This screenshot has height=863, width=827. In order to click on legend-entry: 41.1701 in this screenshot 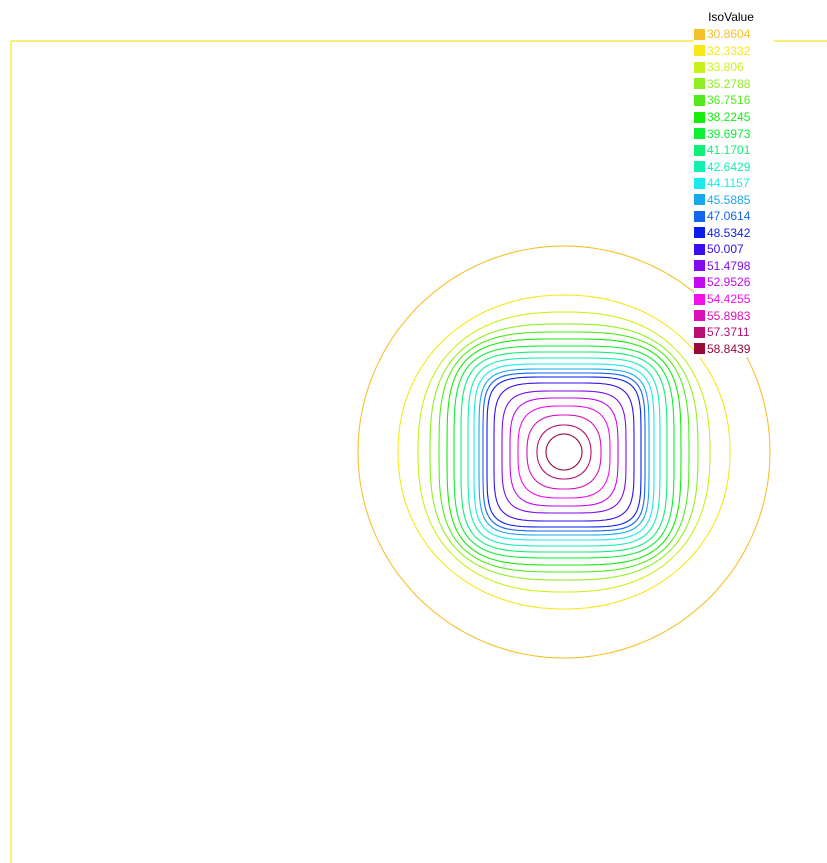, I will do `click(734, 150)`.